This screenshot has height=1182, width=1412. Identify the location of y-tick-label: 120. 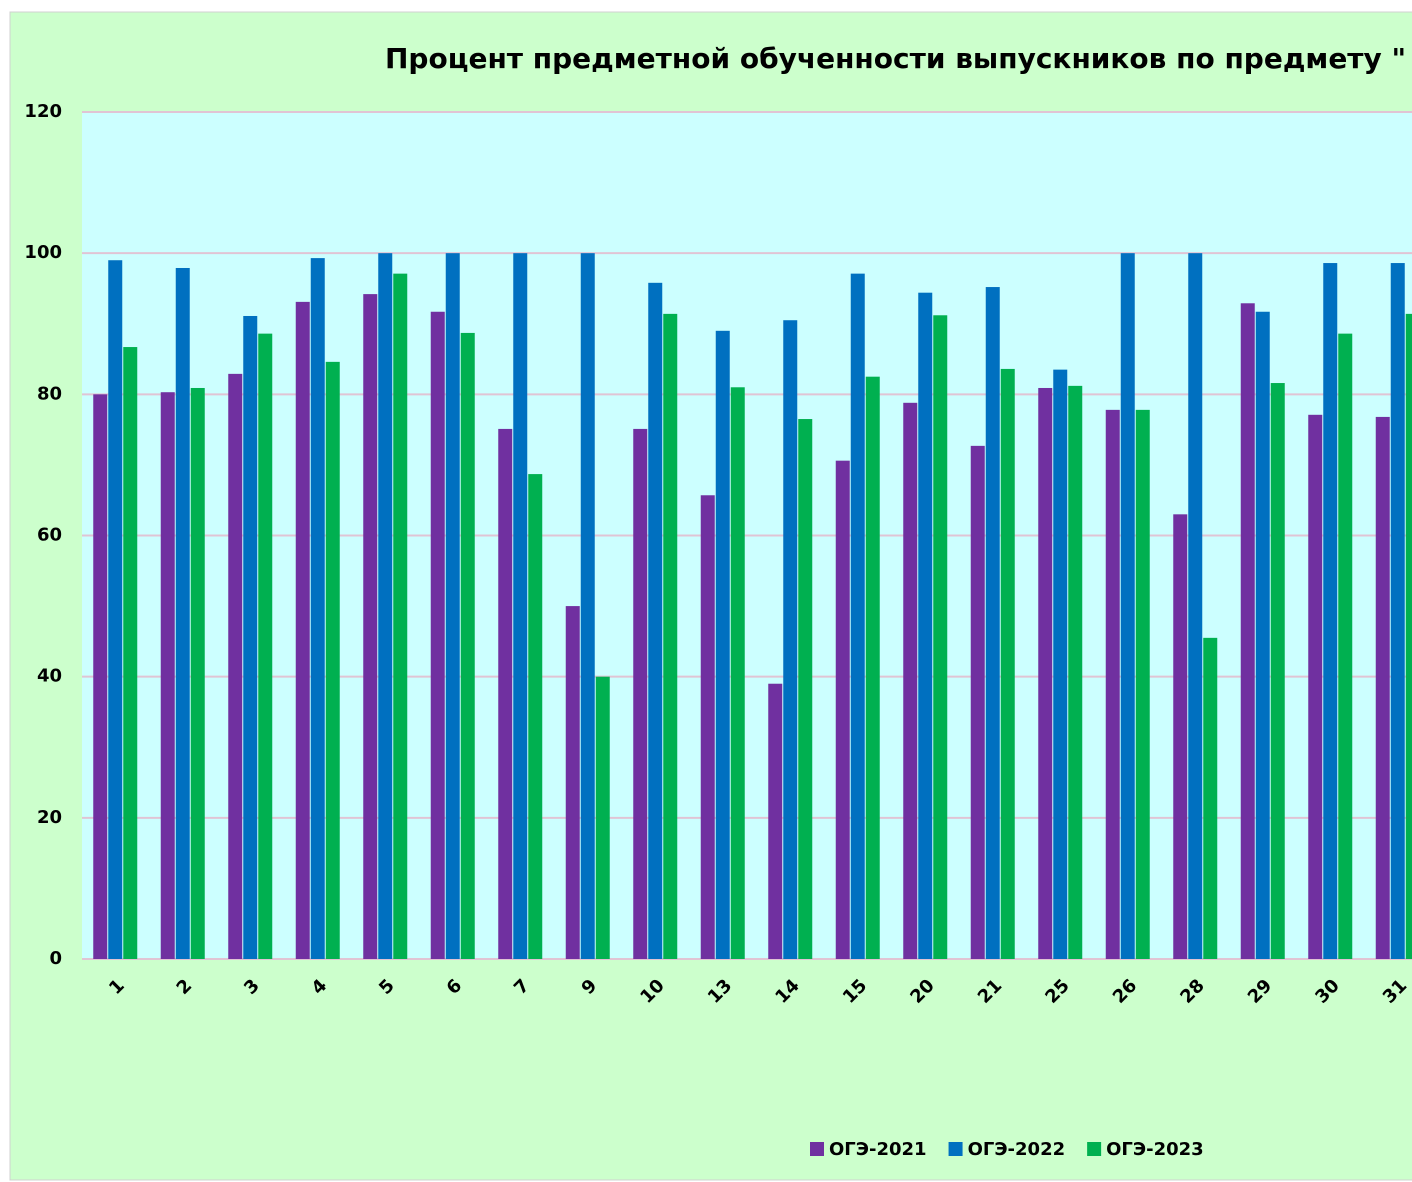
(43, 111).